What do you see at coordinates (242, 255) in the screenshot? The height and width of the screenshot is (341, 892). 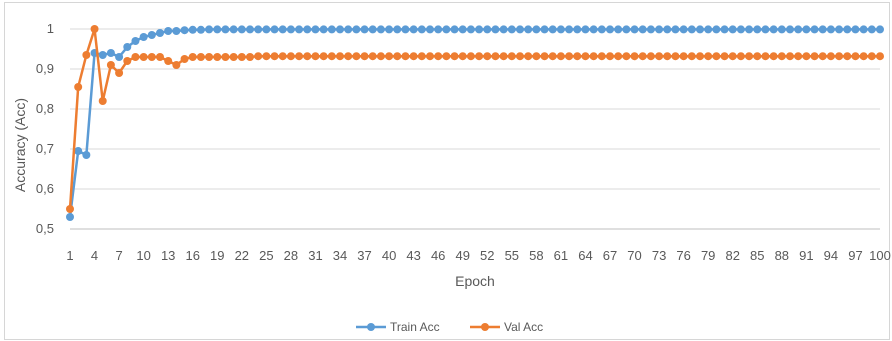 I see `x-tick-label: 22` at bounding box center [242, 255].